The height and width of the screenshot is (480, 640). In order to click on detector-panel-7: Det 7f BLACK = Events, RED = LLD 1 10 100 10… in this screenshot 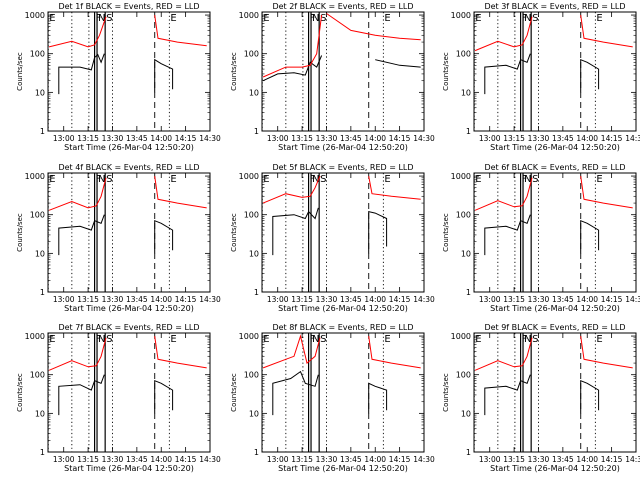, I will do `click(118, 398)`.